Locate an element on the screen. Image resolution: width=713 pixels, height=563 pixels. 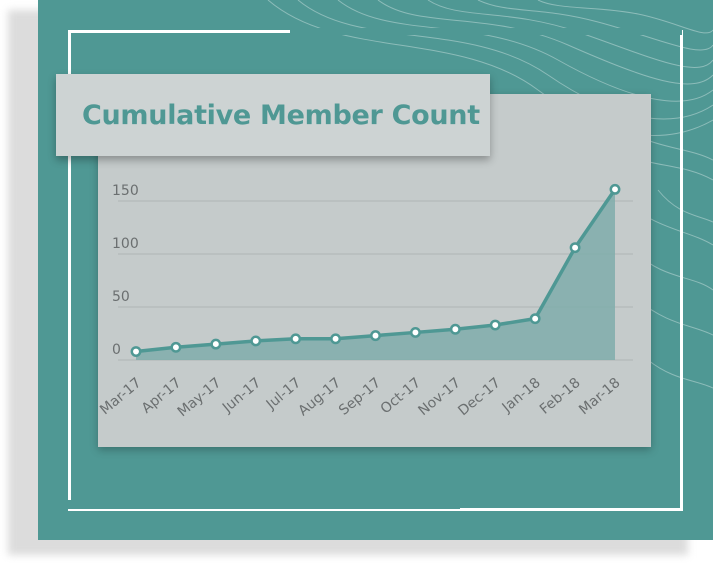
x-tick-label: Oct-17 is located at coordinates (401, 396).